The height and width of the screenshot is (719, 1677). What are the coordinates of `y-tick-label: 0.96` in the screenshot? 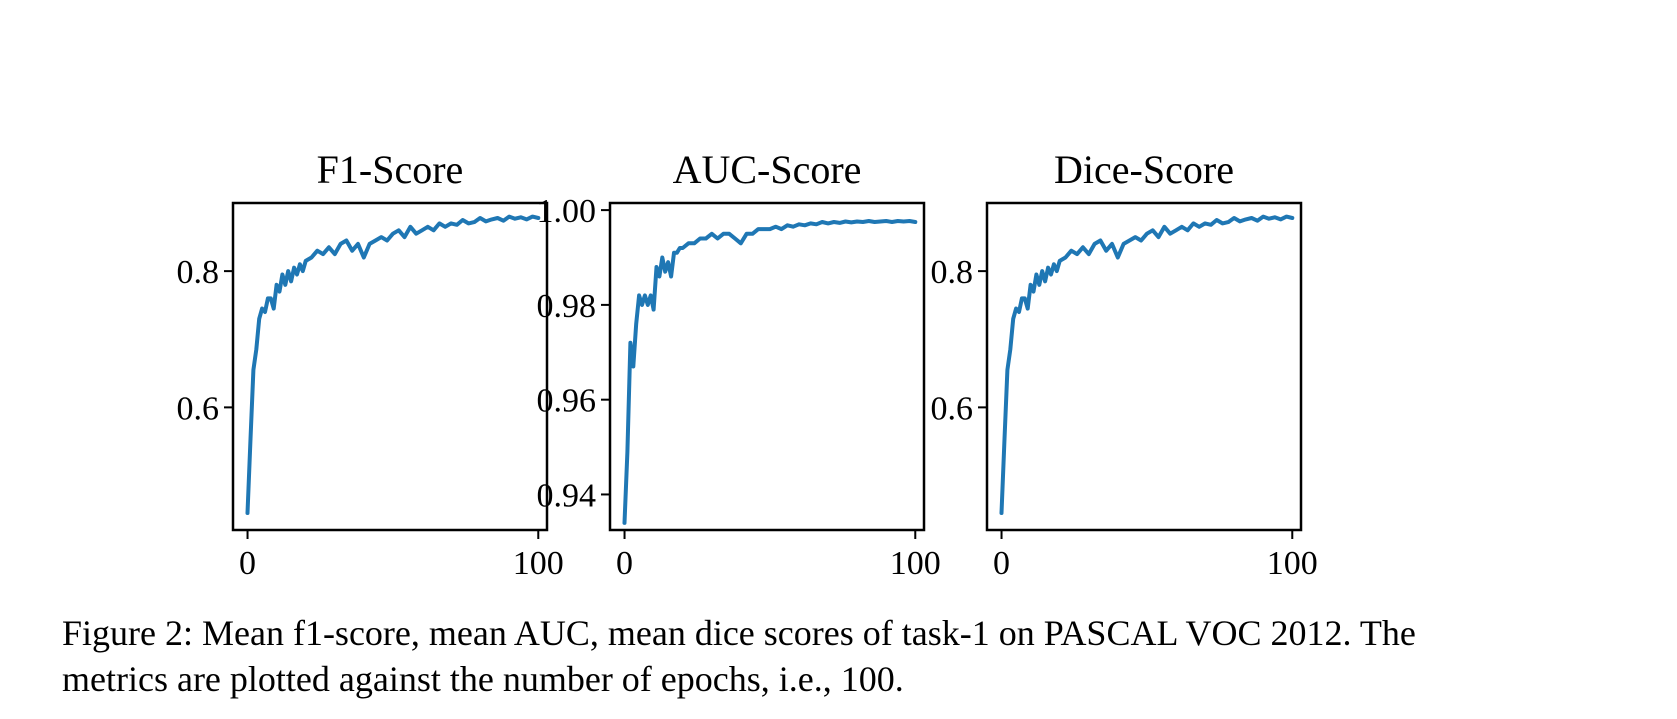 It's located at (567, 401).